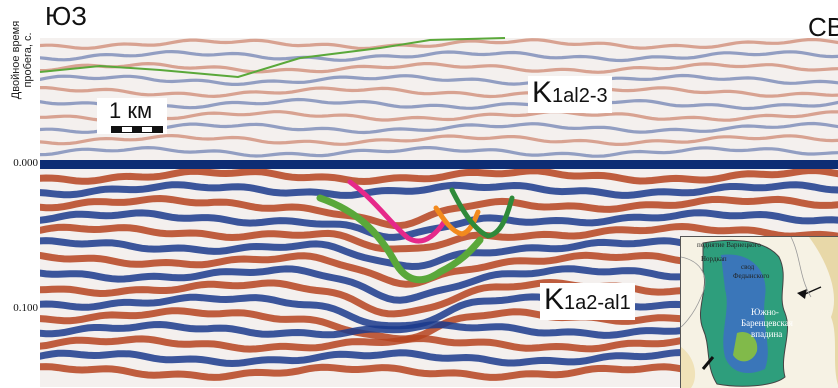  I want to click on formation-label-lower: K1a2-al1, so click(587, 301).